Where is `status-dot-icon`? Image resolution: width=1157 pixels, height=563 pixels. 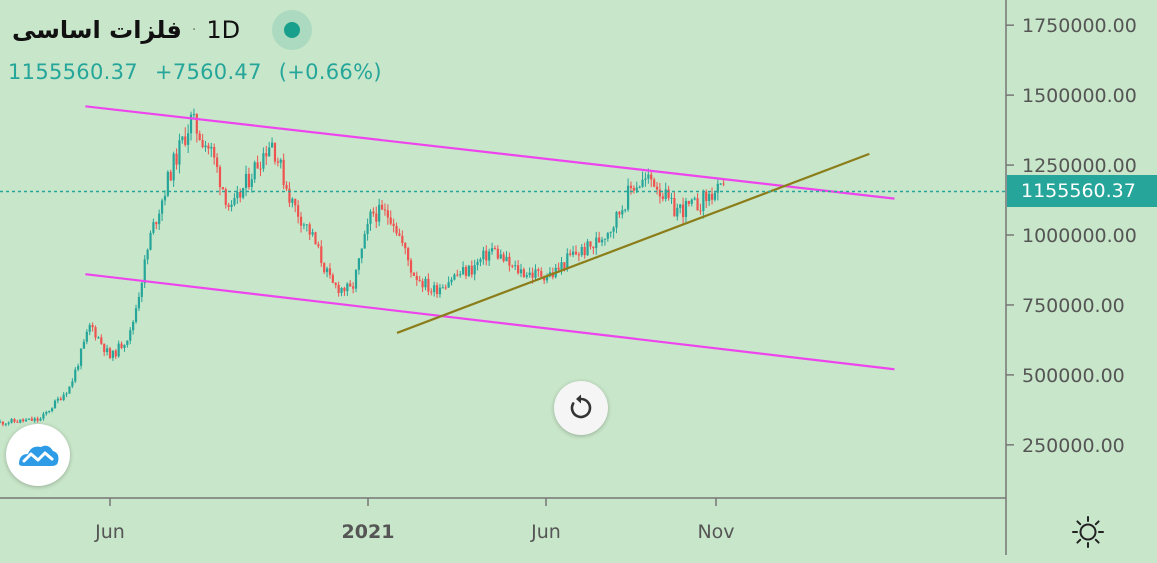 status-dot-icon is located at coordinates (292, 30).